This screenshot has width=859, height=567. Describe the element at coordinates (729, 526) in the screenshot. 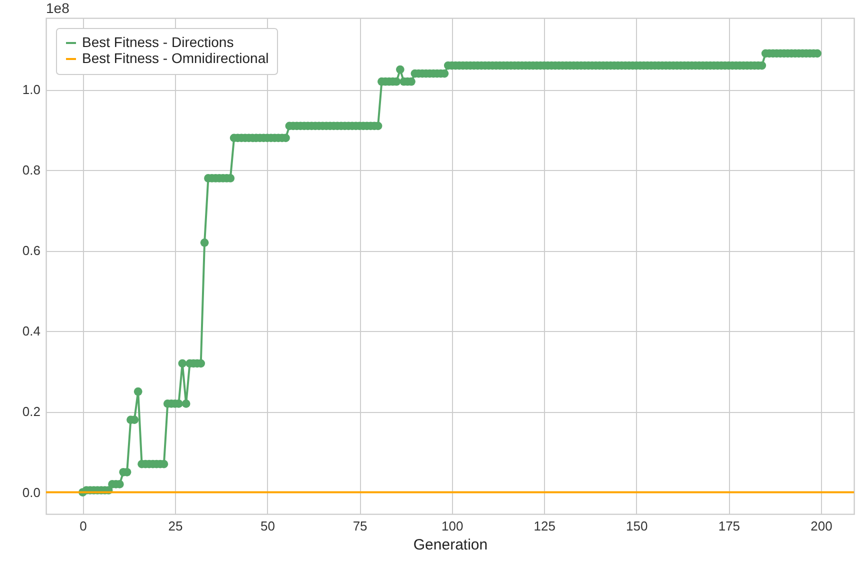

I see `x-tick-label: 175` at that location.